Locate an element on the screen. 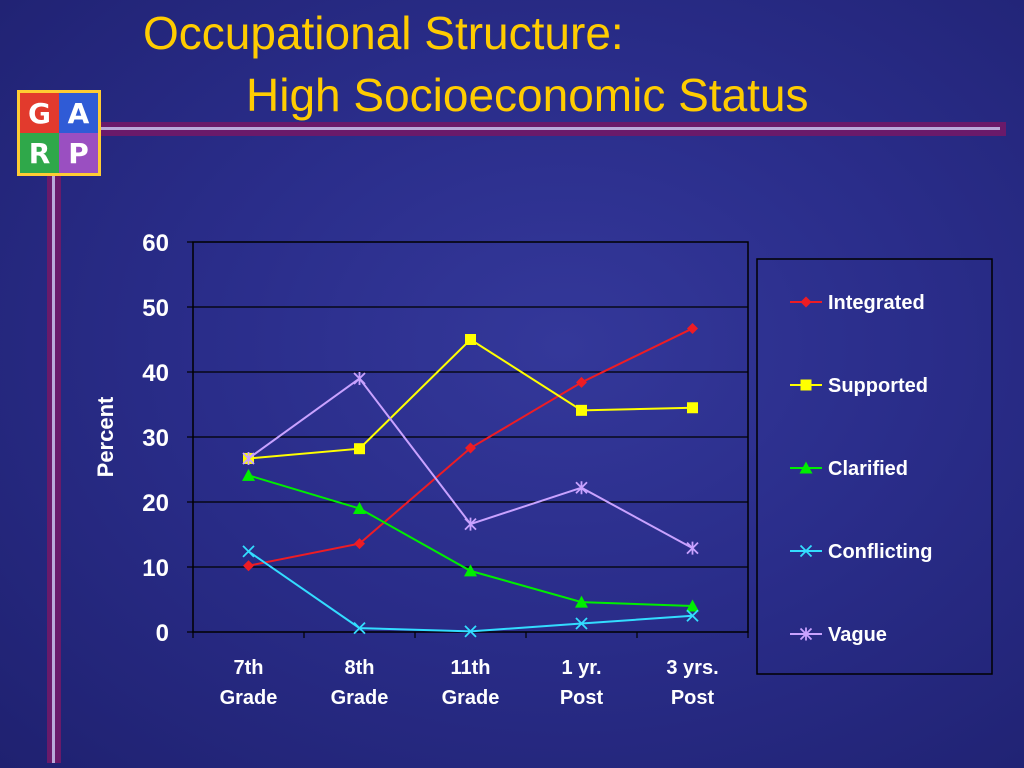  vertical-divider is located at coordinates (54, 469).